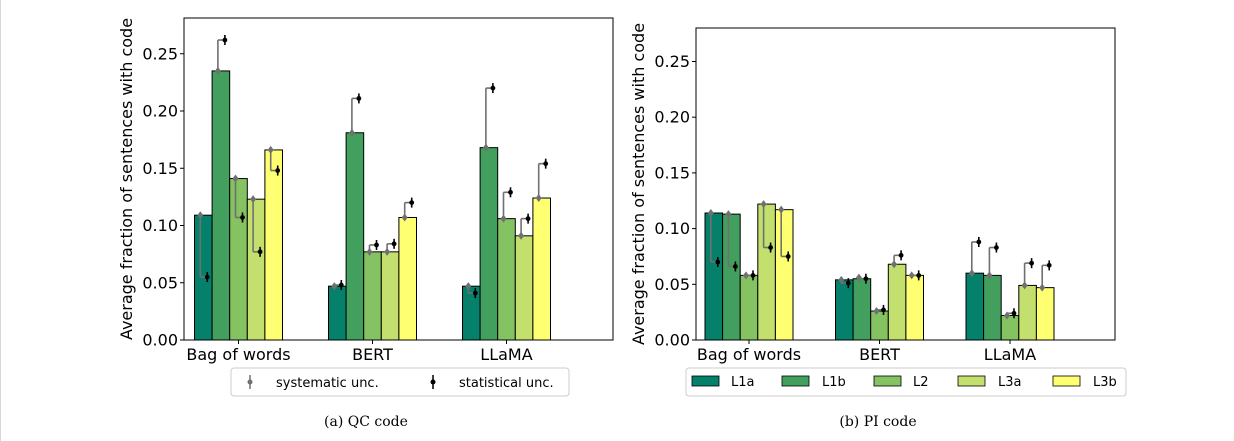 This screenshot has width=1234, height=441. What do you see at coordinates (996, 247) in the screenshot?
I see `stat-point-l1b-llama` at bounding box center [996, 247].